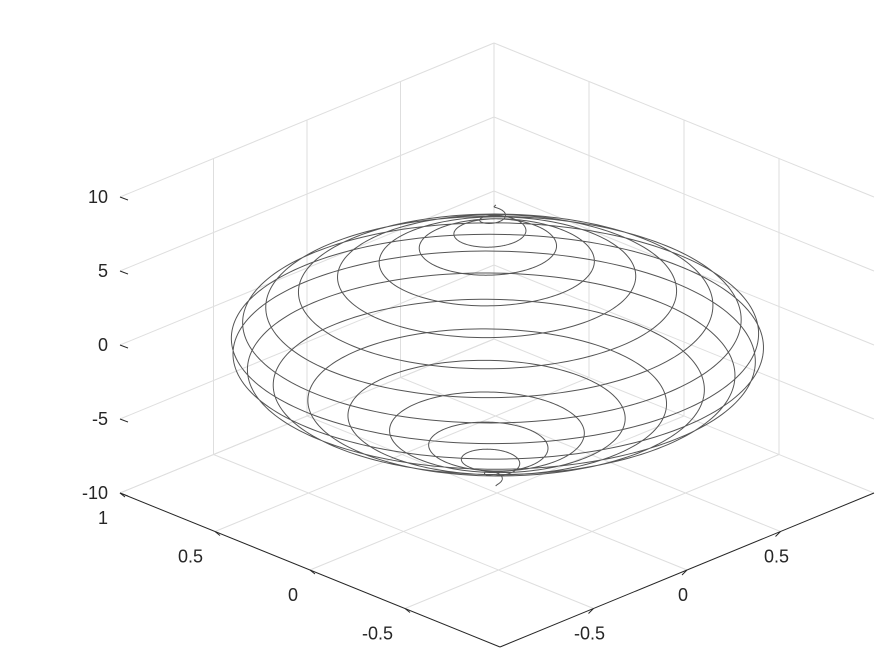  I want to click on y-tick-label: 0, so click(293, 595).